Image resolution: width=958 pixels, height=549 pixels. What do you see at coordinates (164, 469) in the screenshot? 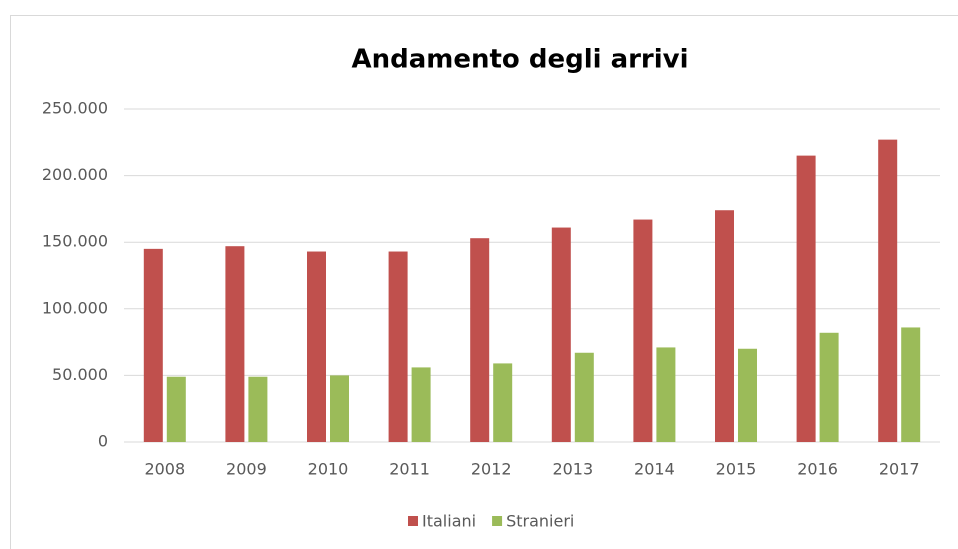
I see `x-tick-label: 2008` at bounding box center [164, 469].